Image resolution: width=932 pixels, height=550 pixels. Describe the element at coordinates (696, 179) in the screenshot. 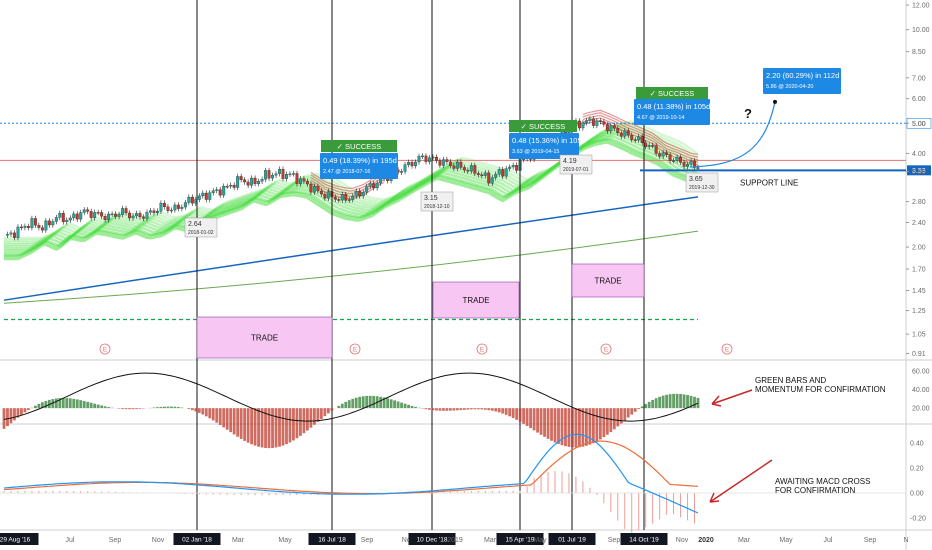

I see `point-label-value: 3.65` at that location.